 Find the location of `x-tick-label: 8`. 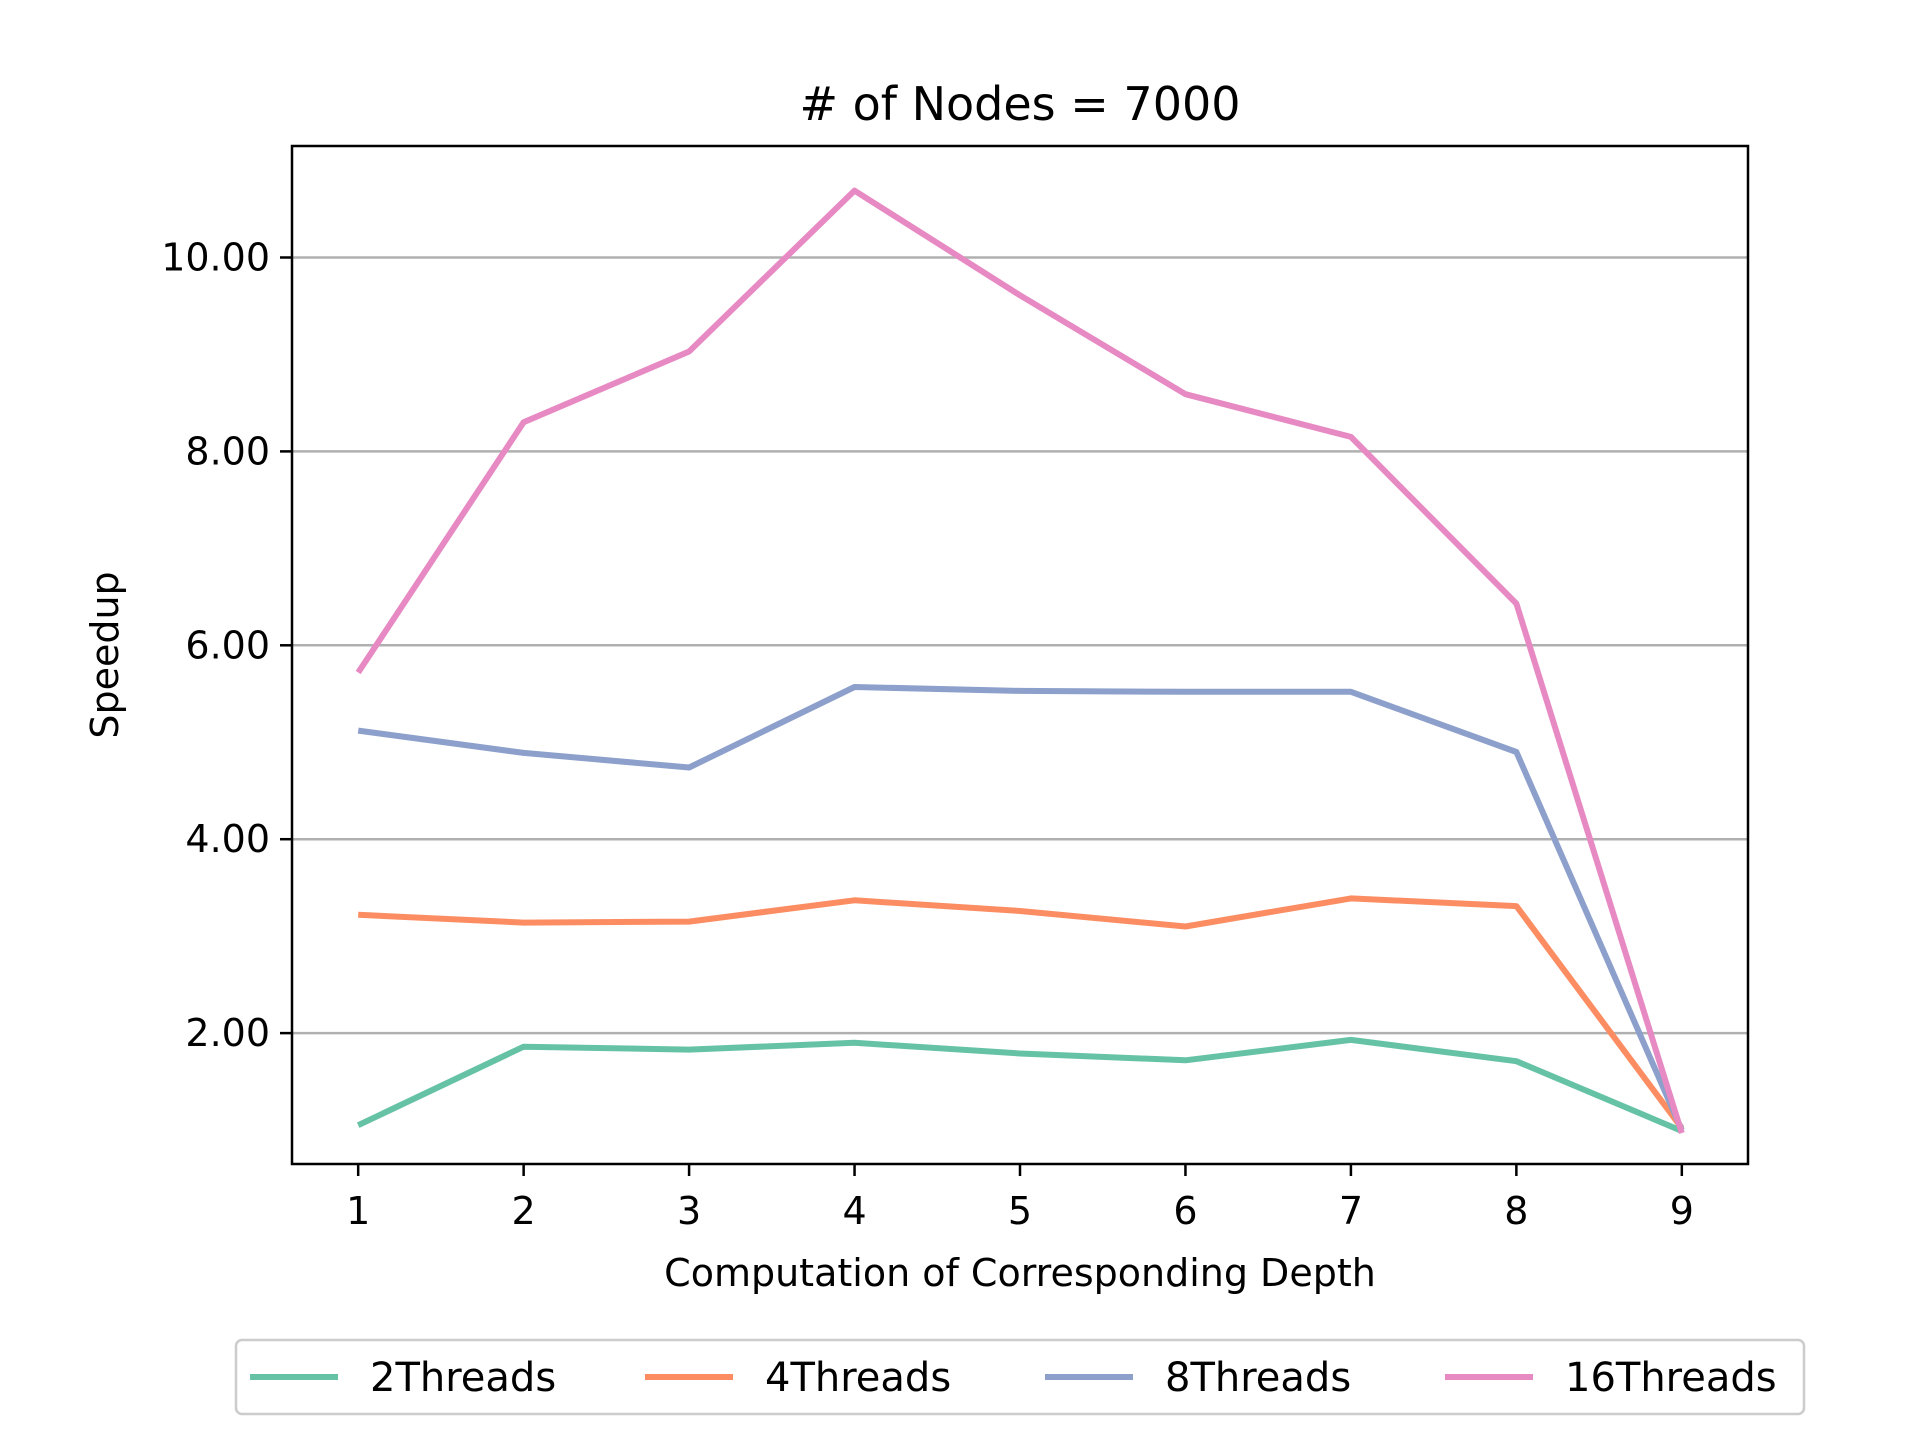

x-tick-label: 8 is located at coordinates (1516, 1211).